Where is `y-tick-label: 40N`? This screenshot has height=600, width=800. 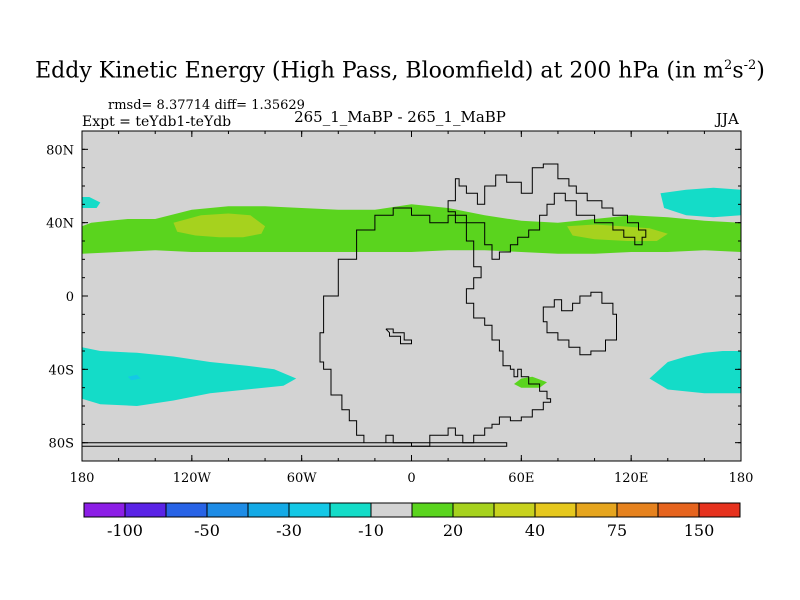 y-tick-label: 40N is located at coordinates (60, 224).